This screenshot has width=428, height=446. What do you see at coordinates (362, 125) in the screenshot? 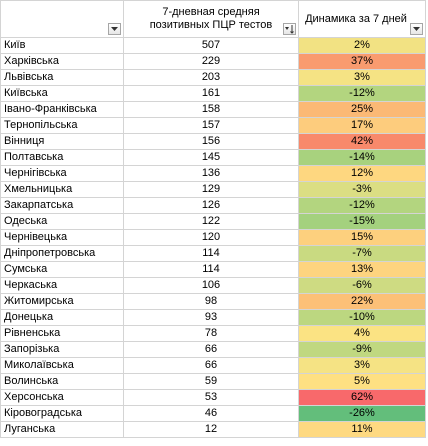
I see `dynamics-cell: 17%` at bounding box center [362, 125].